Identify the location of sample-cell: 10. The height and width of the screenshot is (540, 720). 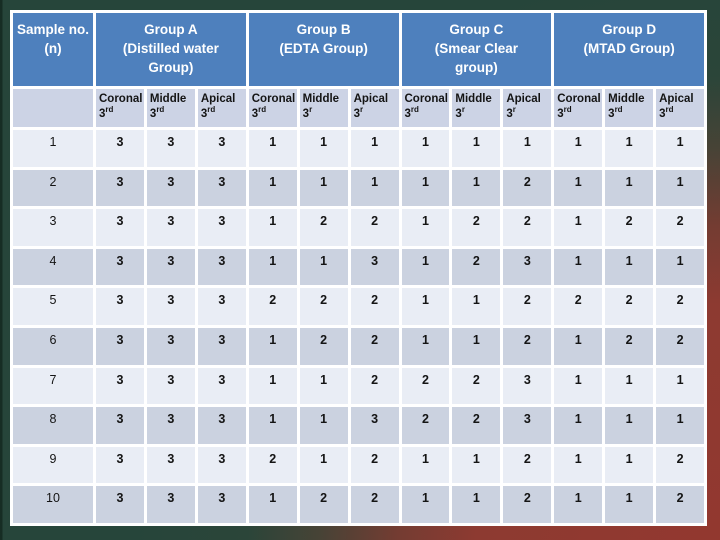
(53, 504).